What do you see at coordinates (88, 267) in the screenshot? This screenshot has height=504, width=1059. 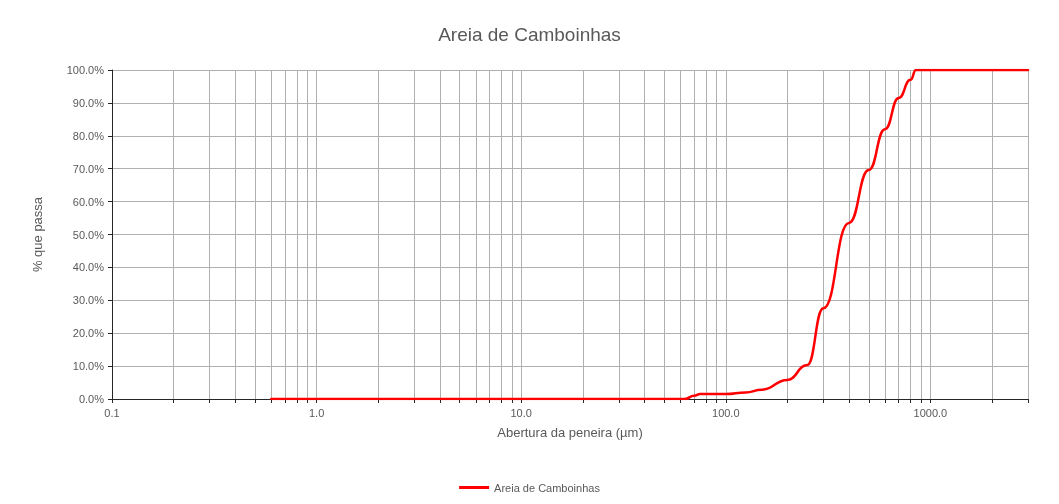 I see `y-tick-label: 40.0%` at bounding box center [88, 267].